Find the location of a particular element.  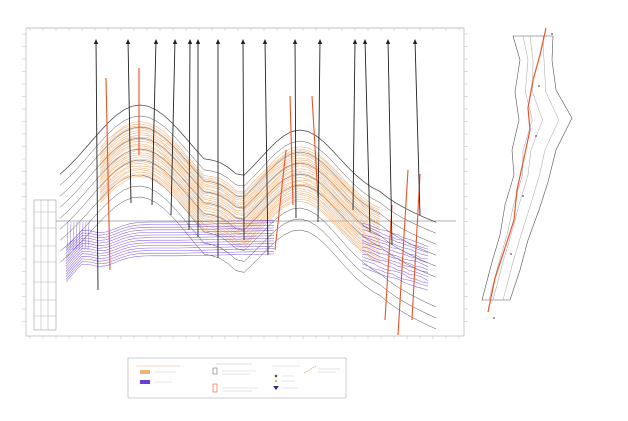

water-horizons is located at coordinates (247, 255).